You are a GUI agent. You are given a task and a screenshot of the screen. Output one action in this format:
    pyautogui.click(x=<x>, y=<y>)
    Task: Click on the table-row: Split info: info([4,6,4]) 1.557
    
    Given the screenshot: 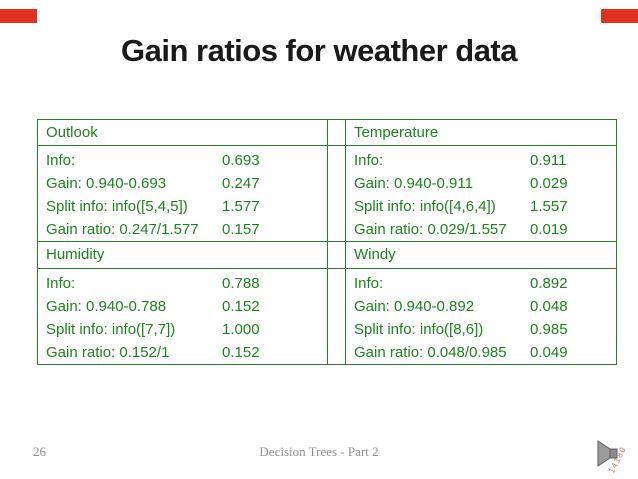 What is the action you would take?
    pyautogui.click(x=481, y=206)
    